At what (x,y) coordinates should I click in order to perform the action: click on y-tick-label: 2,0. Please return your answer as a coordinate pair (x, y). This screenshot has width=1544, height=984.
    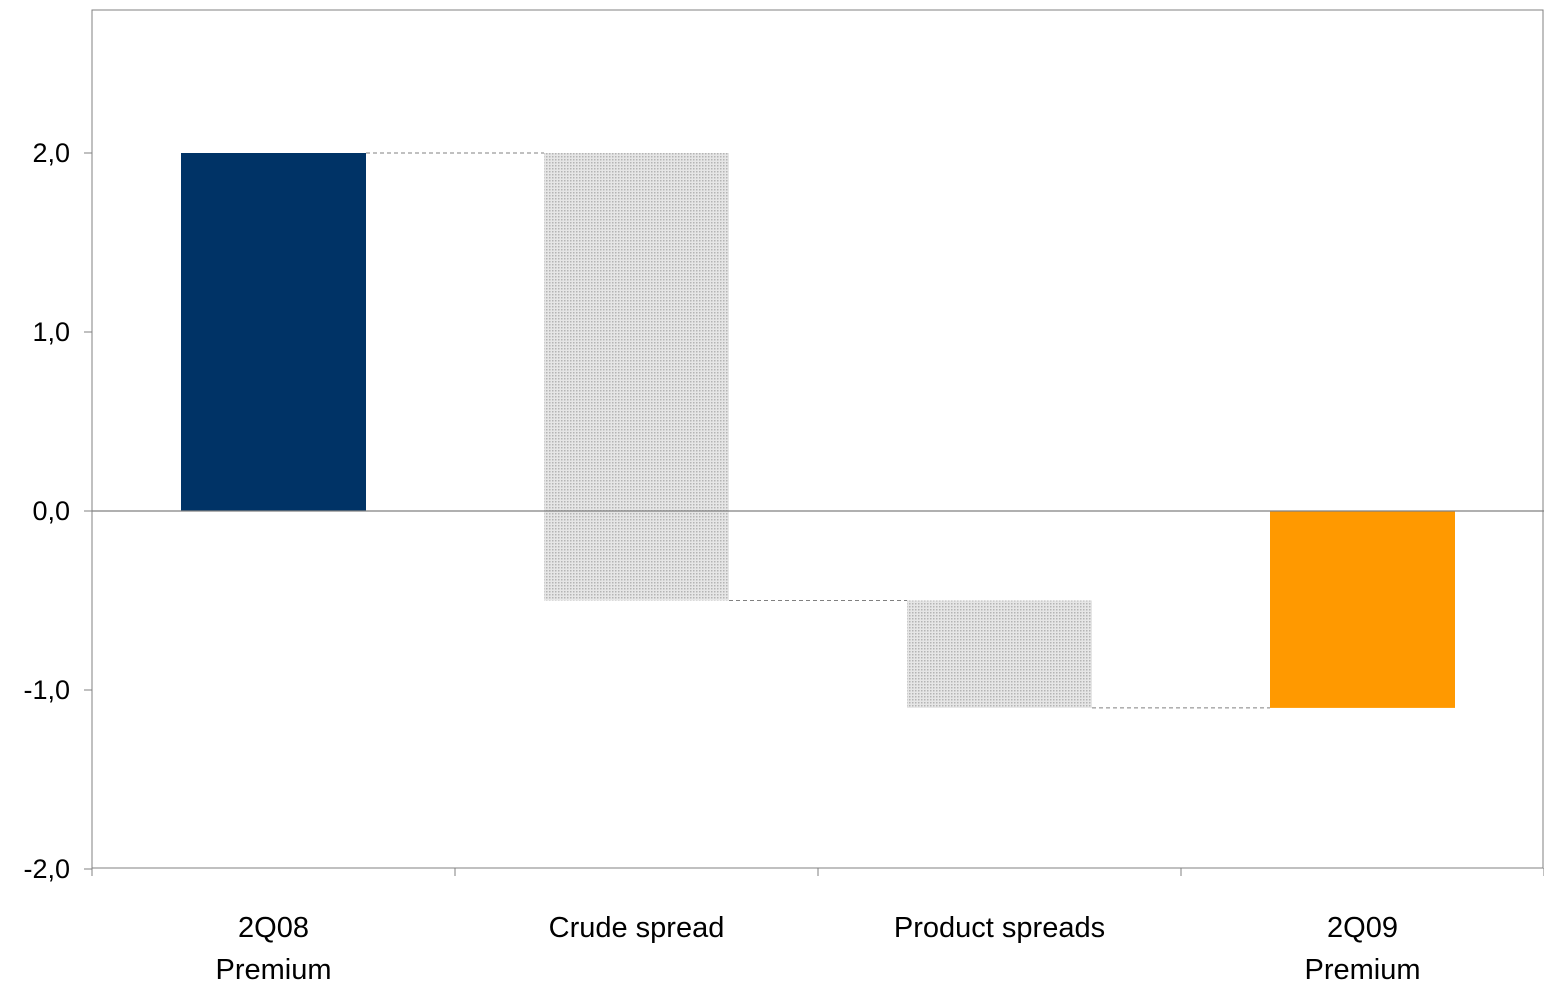
    Looking at the image, I should click on (51, 153).